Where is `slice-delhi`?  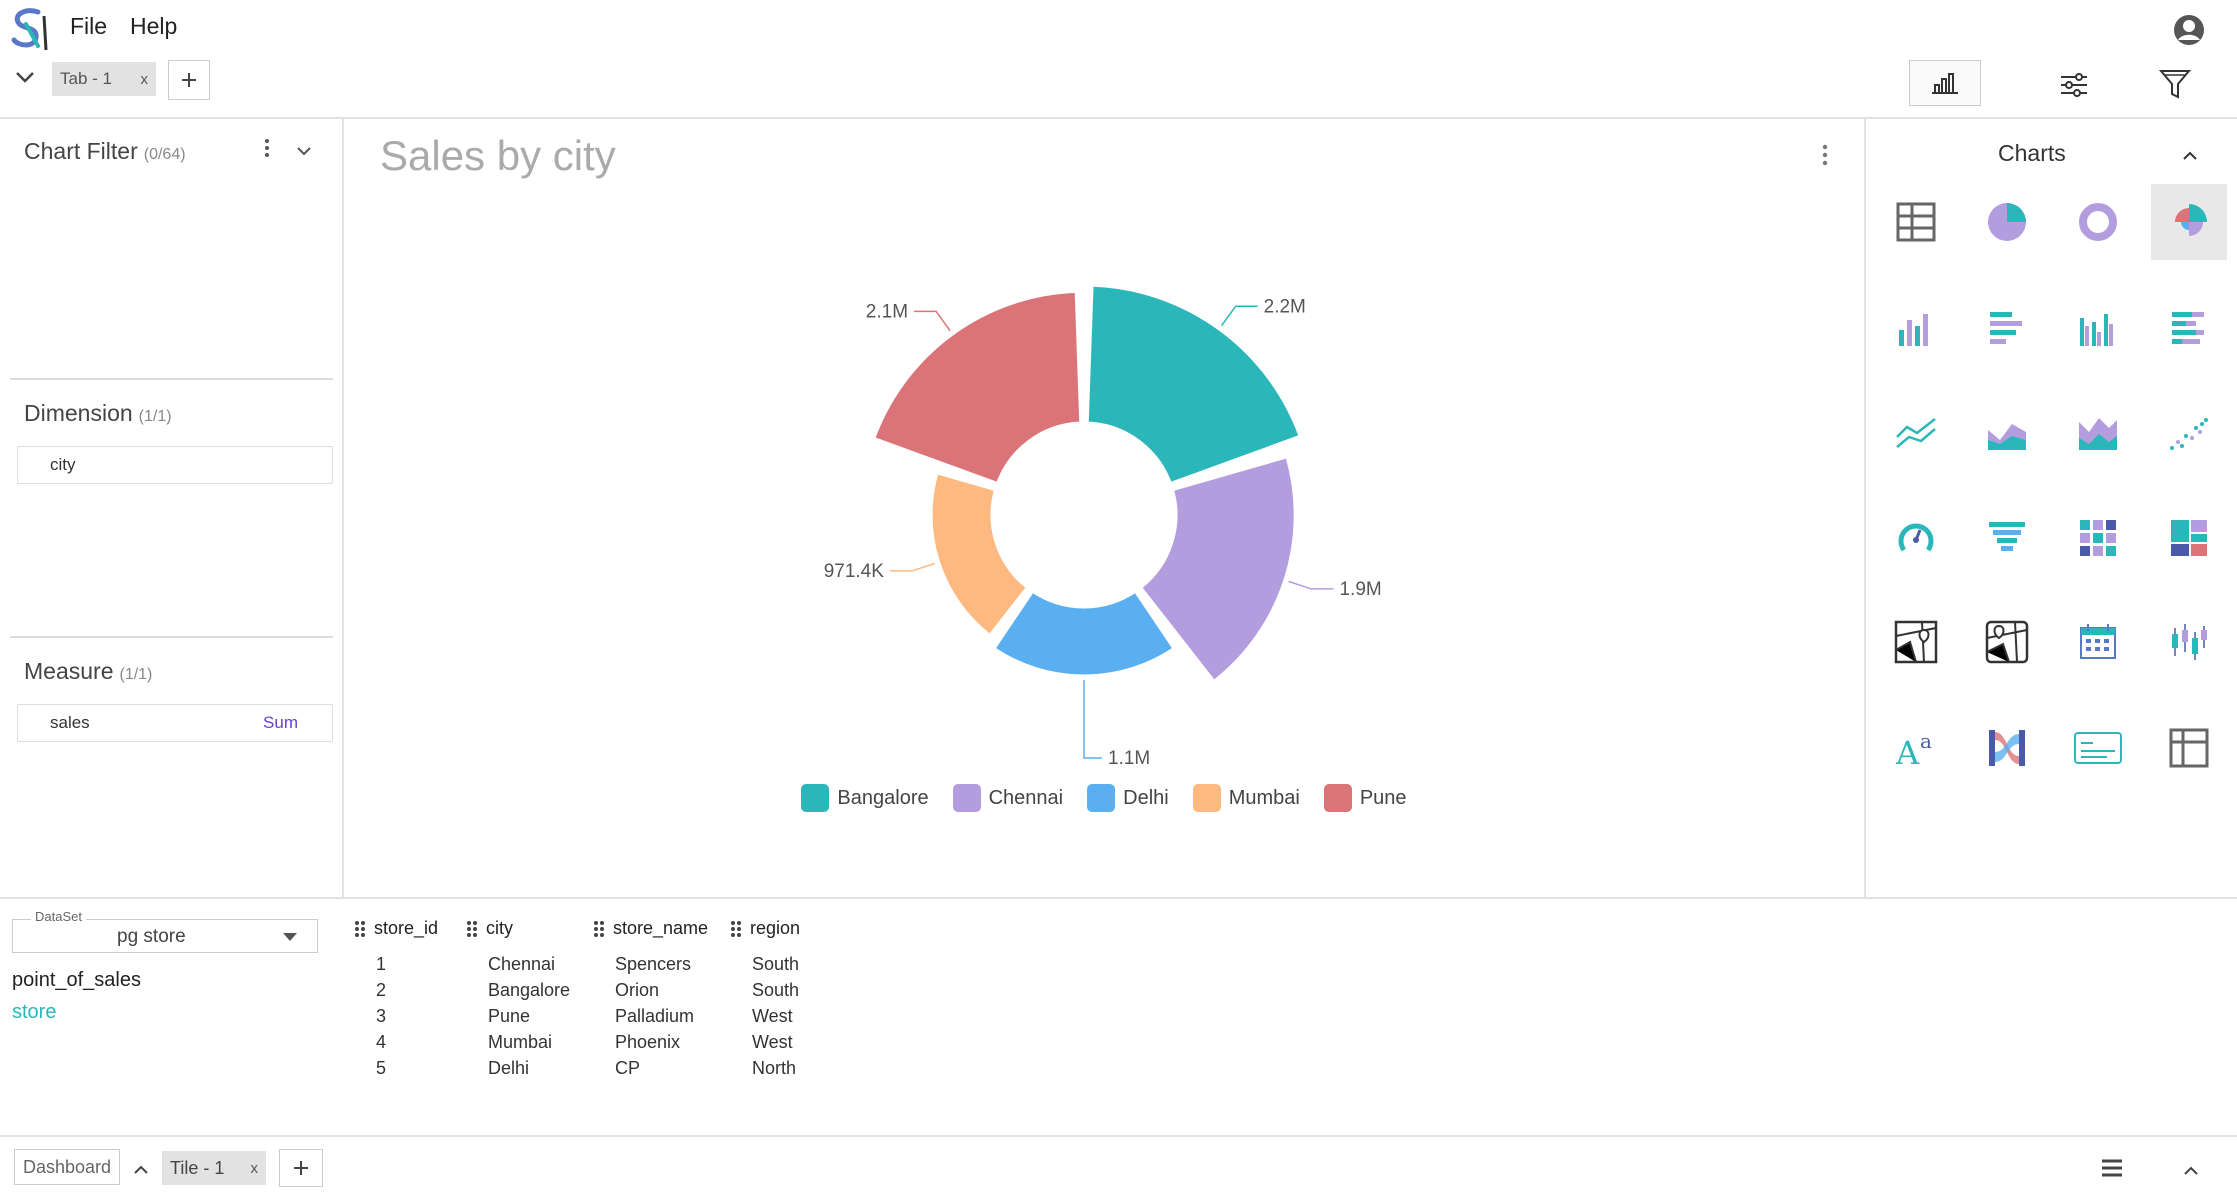 slice-delhi is located at coordinates (1084, 633).